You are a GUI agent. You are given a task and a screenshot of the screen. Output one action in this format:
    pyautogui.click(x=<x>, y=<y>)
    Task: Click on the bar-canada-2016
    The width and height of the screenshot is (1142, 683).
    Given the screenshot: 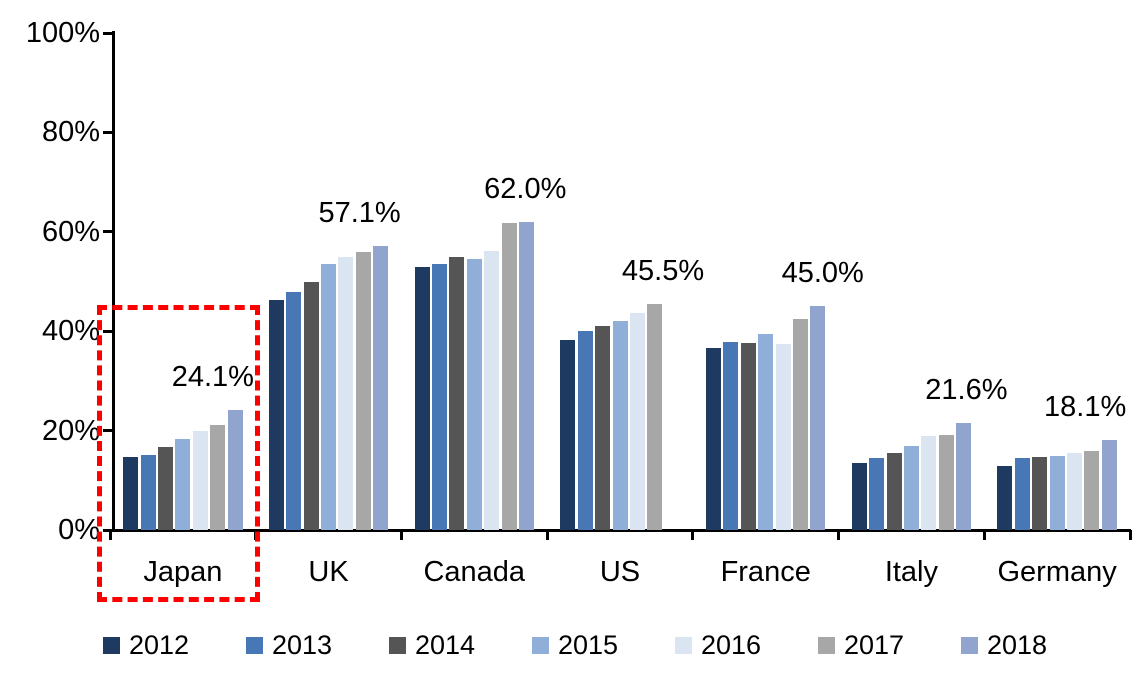 What is the action you would take?
    pyautogui.click(x=492, y=390)
    